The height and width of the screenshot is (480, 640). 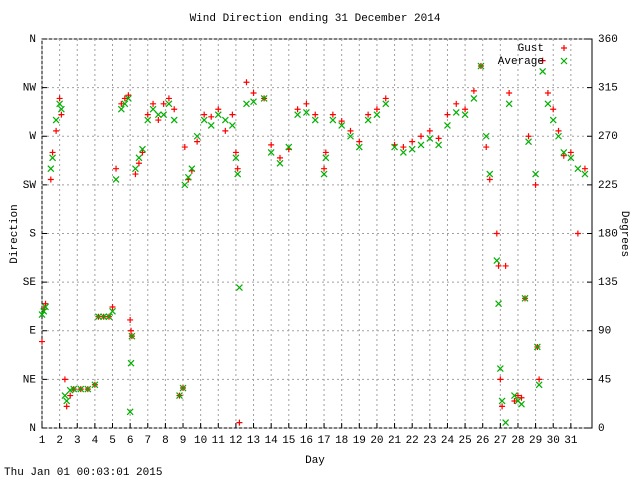 I want to click on x-tick-label: 22, so click(x=412, y=441).